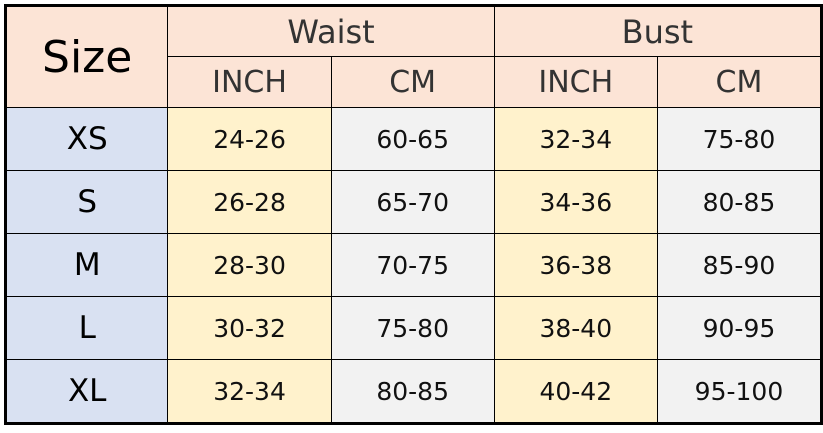 Image resolution: width=823 pixels, height=433 pixels. Describe the element at coordinates (86, 328) in the screenshot. I see `size-cell: L` at that location.